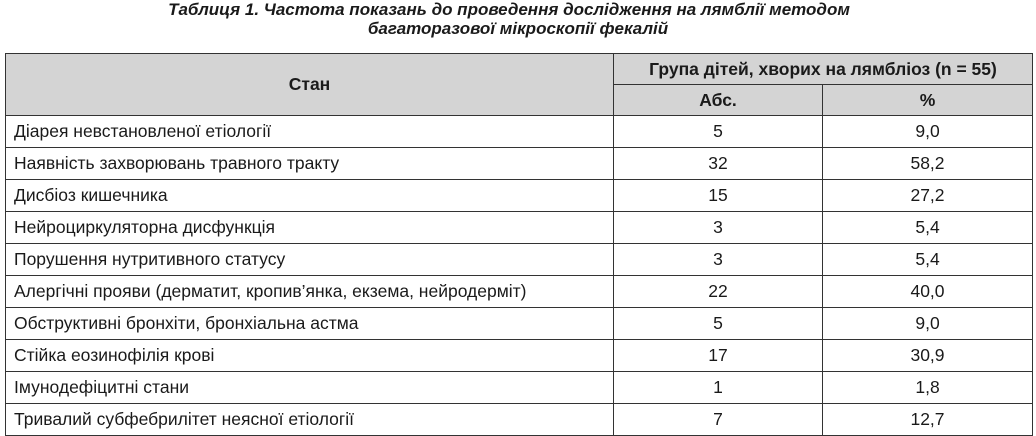 The height and width of the screenshot is (436, 1036). Describe the element at coordinates (927, 195) in the screenshot. I see `pct-cell: 27,2` at that location.